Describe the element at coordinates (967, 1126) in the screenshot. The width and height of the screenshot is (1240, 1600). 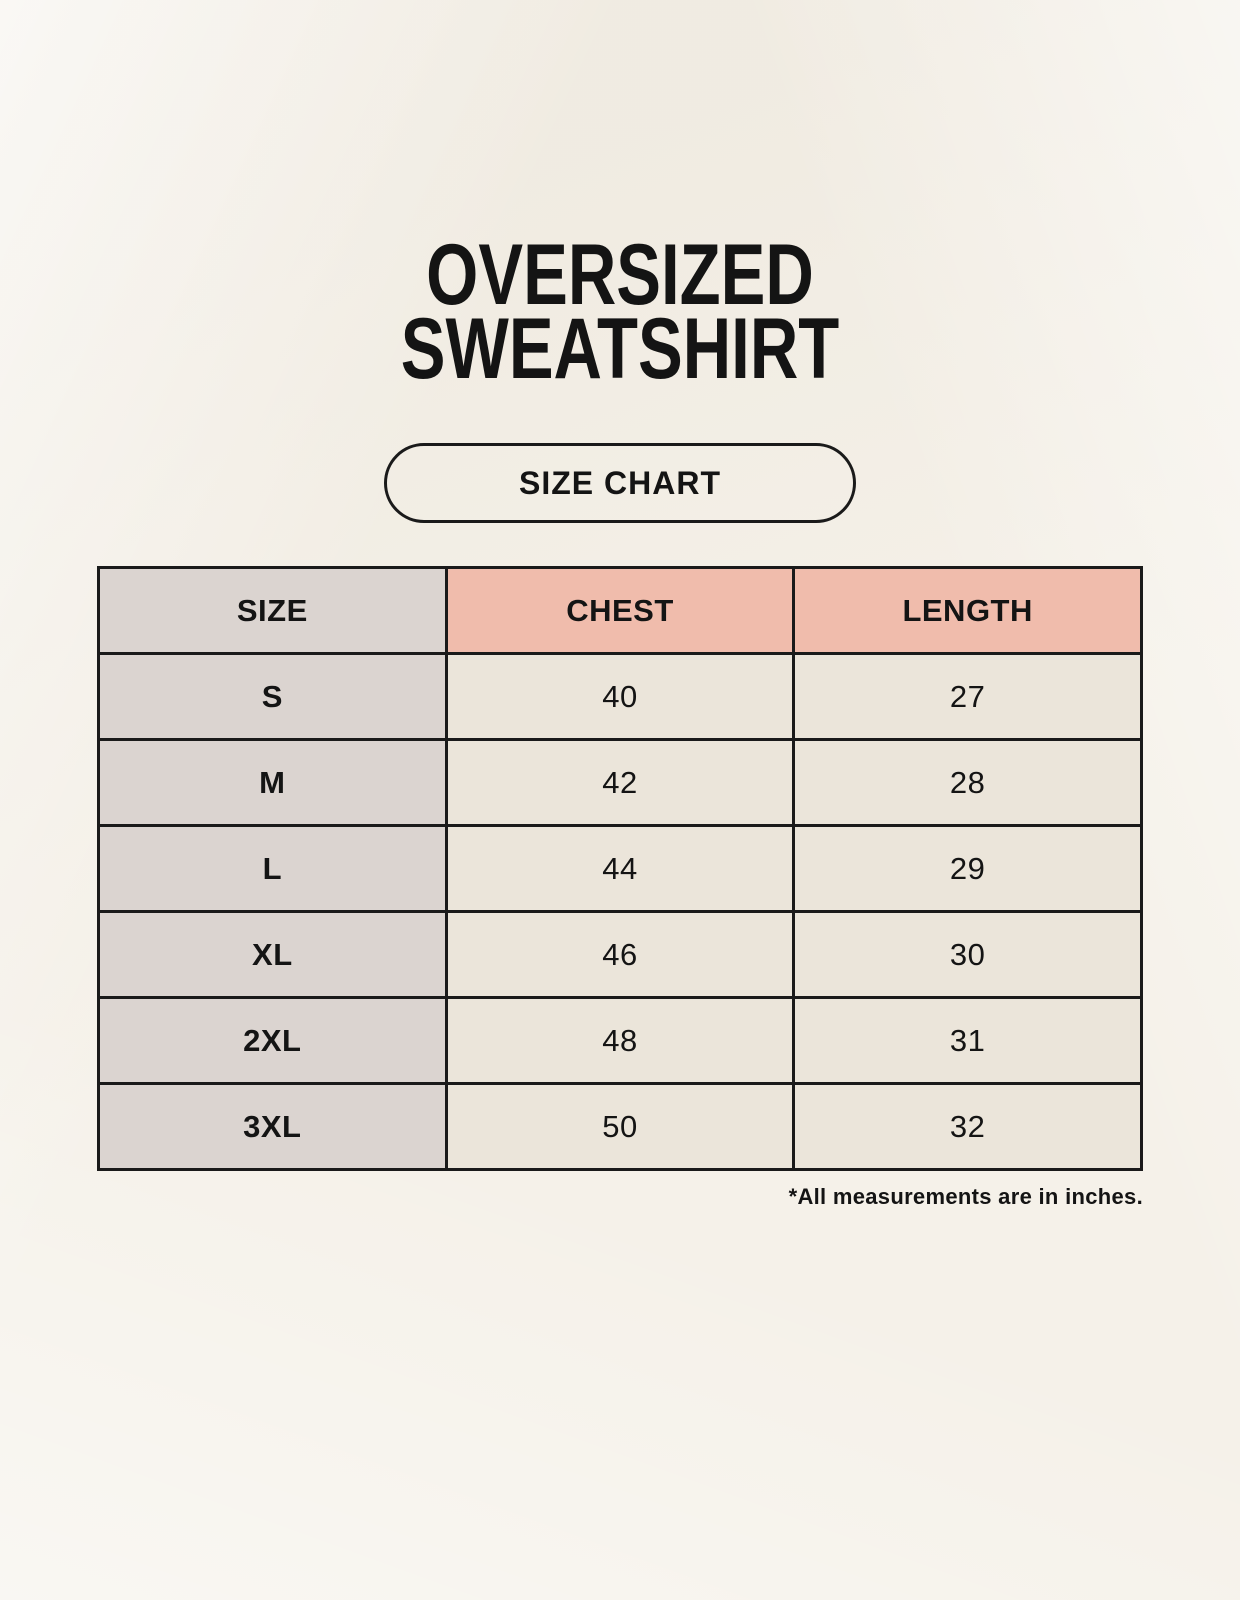
I see `length-cell: 32` at that location.